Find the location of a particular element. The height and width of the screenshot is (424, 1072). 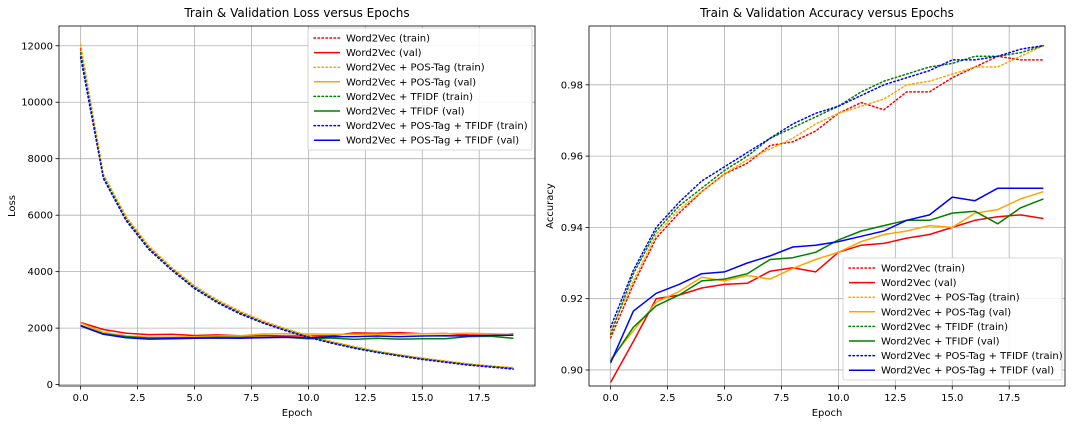

accuracy-y-tick-label: 0.94 is located at coordinates (572, 228).